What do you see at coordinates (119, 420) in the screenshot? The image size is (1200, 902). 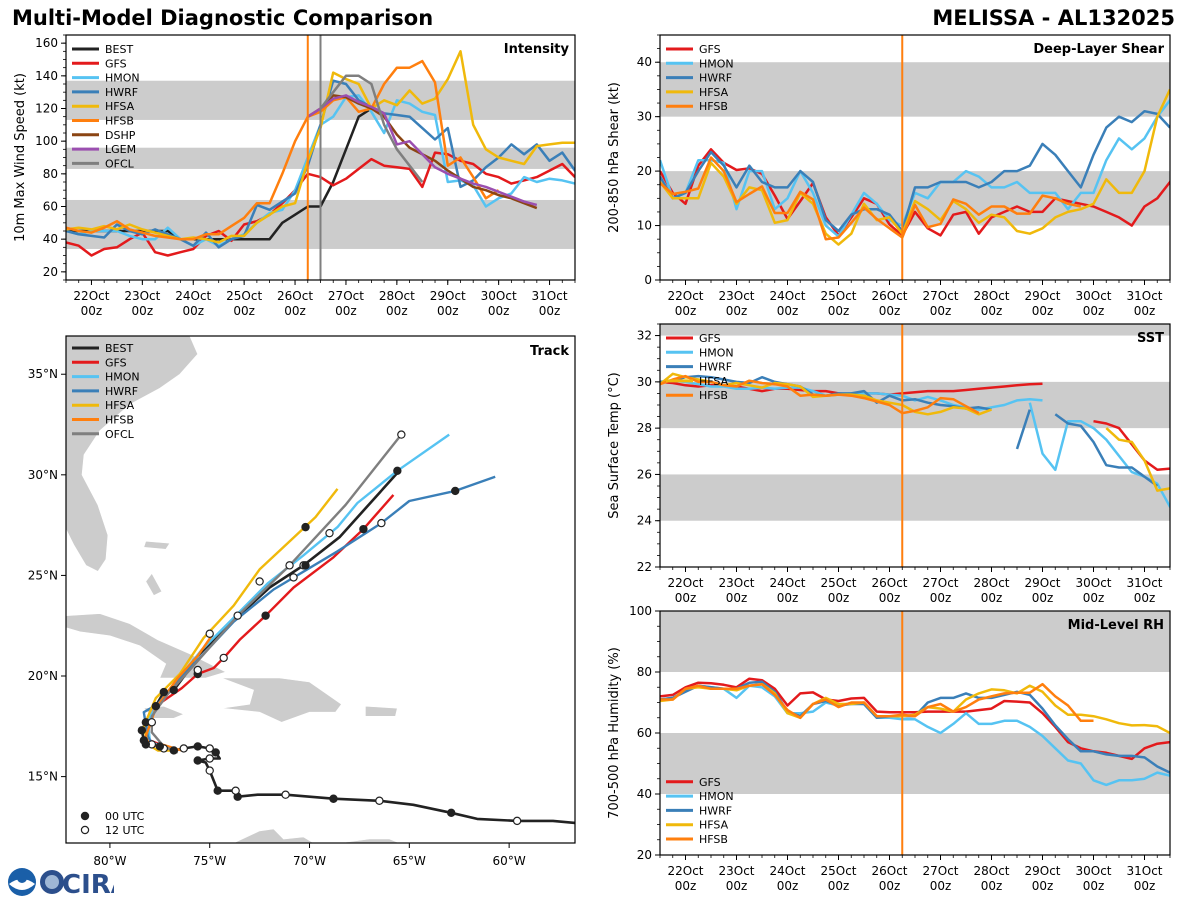 I see `legend-label-hfsb: HFSB` at bounding box center [119, 420].